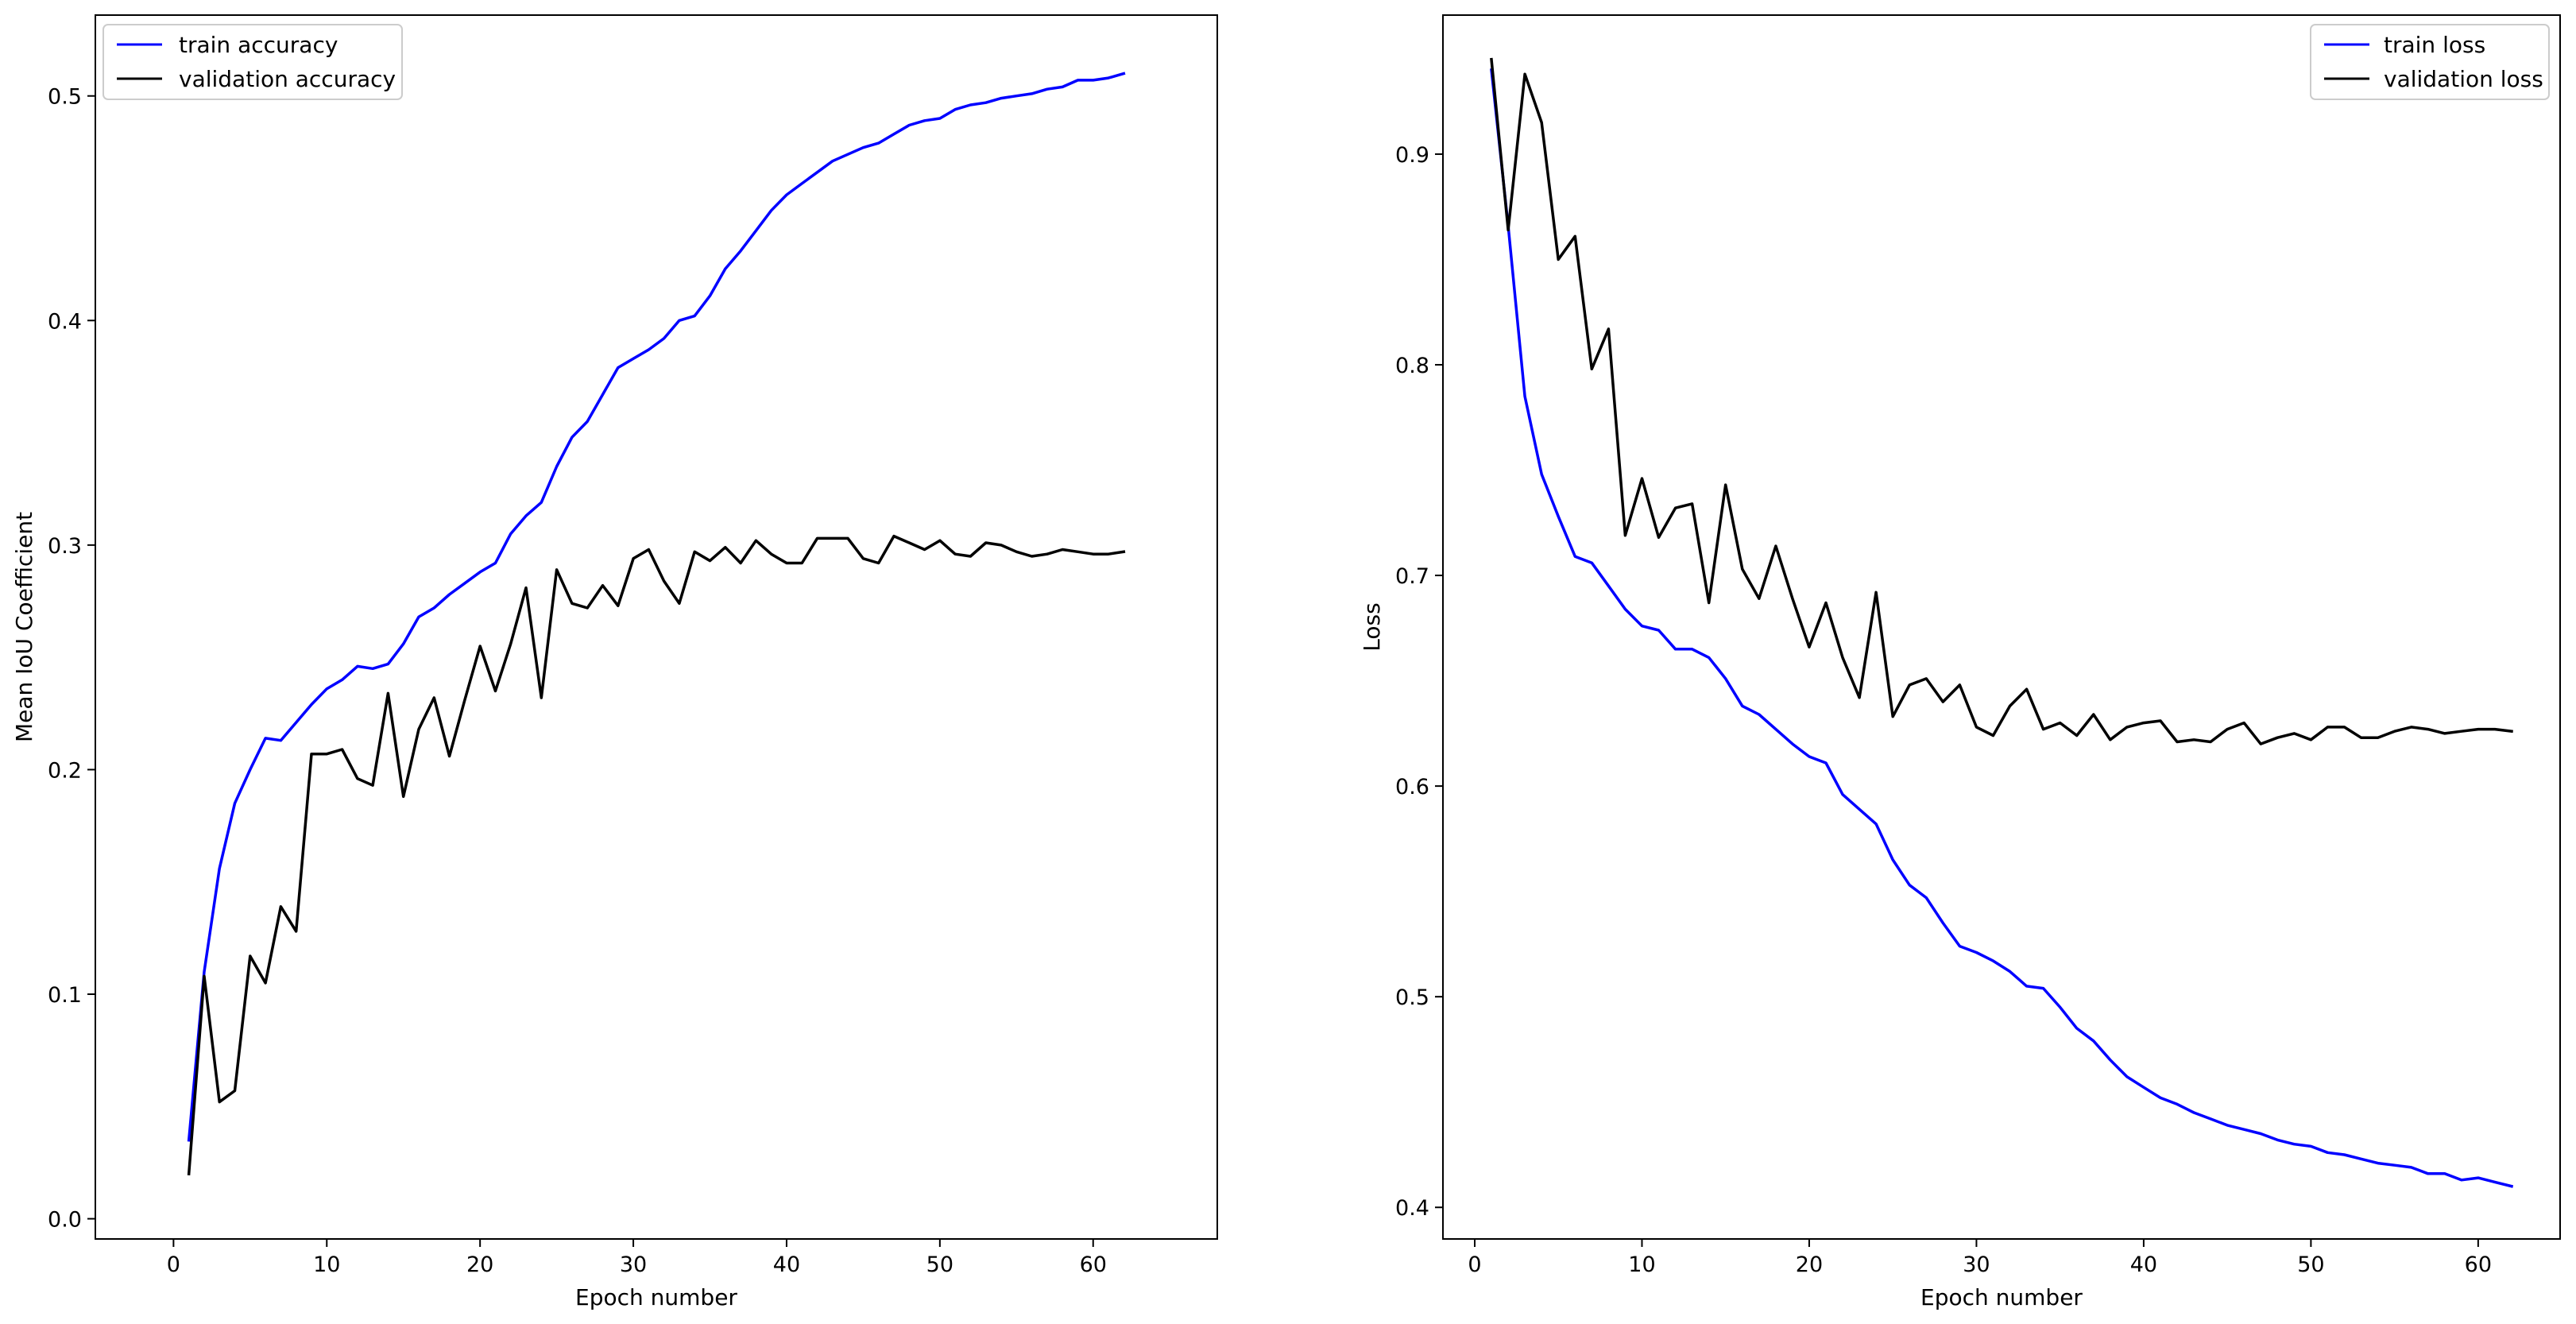 The height and width of the screenshot is (1324, 2576). I want to click on legend-label-validation-accuracy: validation accuracy, so click(287, 79).